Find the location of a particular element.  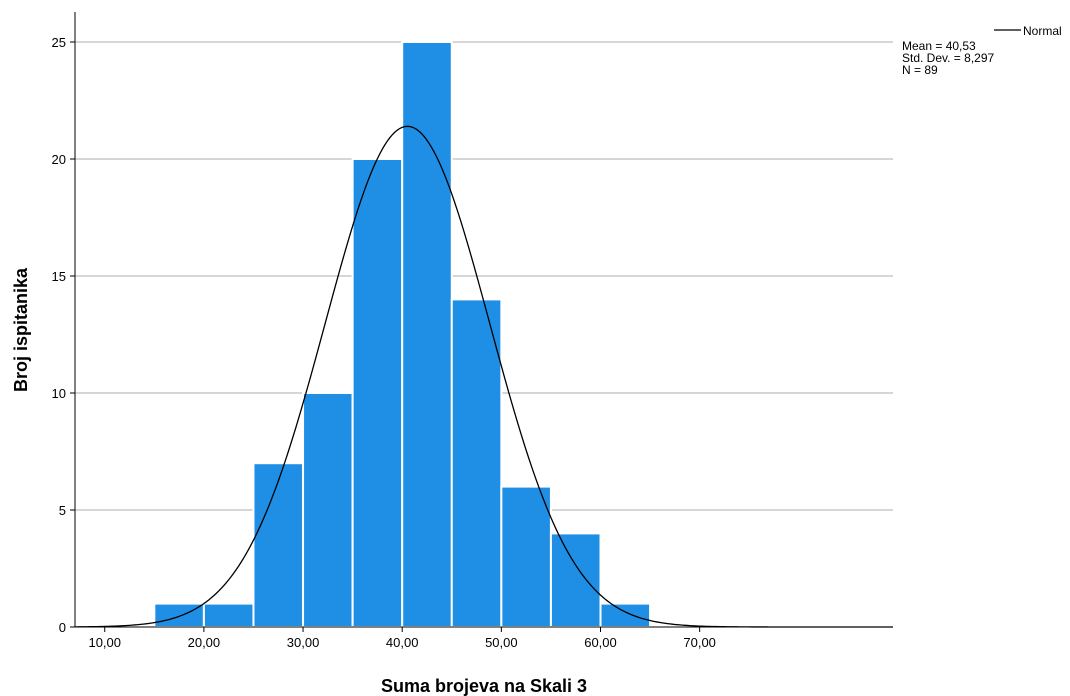

x-tick-label: 10,00 is located at coordinates (104, 642).